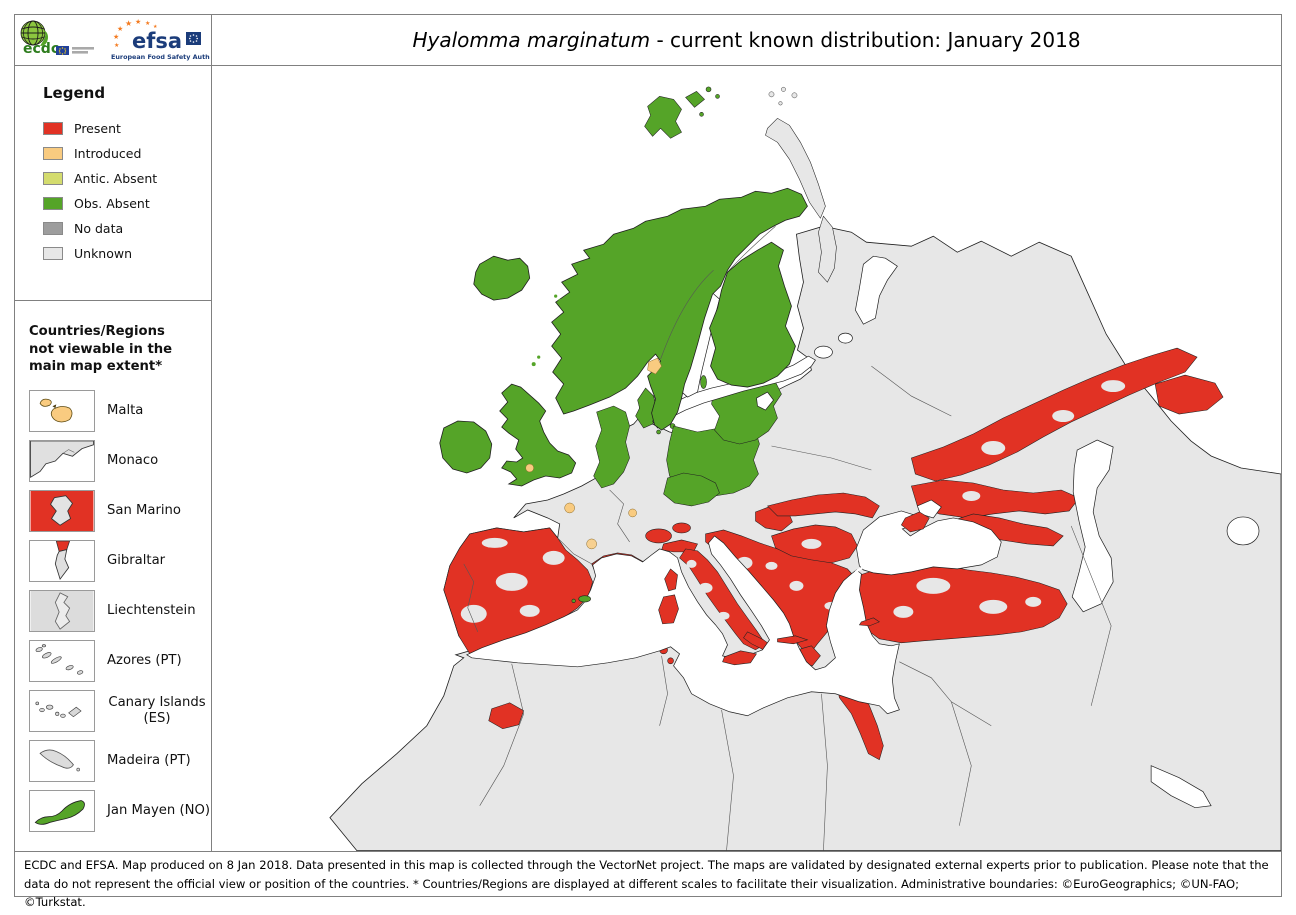  I want to click on region-morocco-spot, so click(506, 716).